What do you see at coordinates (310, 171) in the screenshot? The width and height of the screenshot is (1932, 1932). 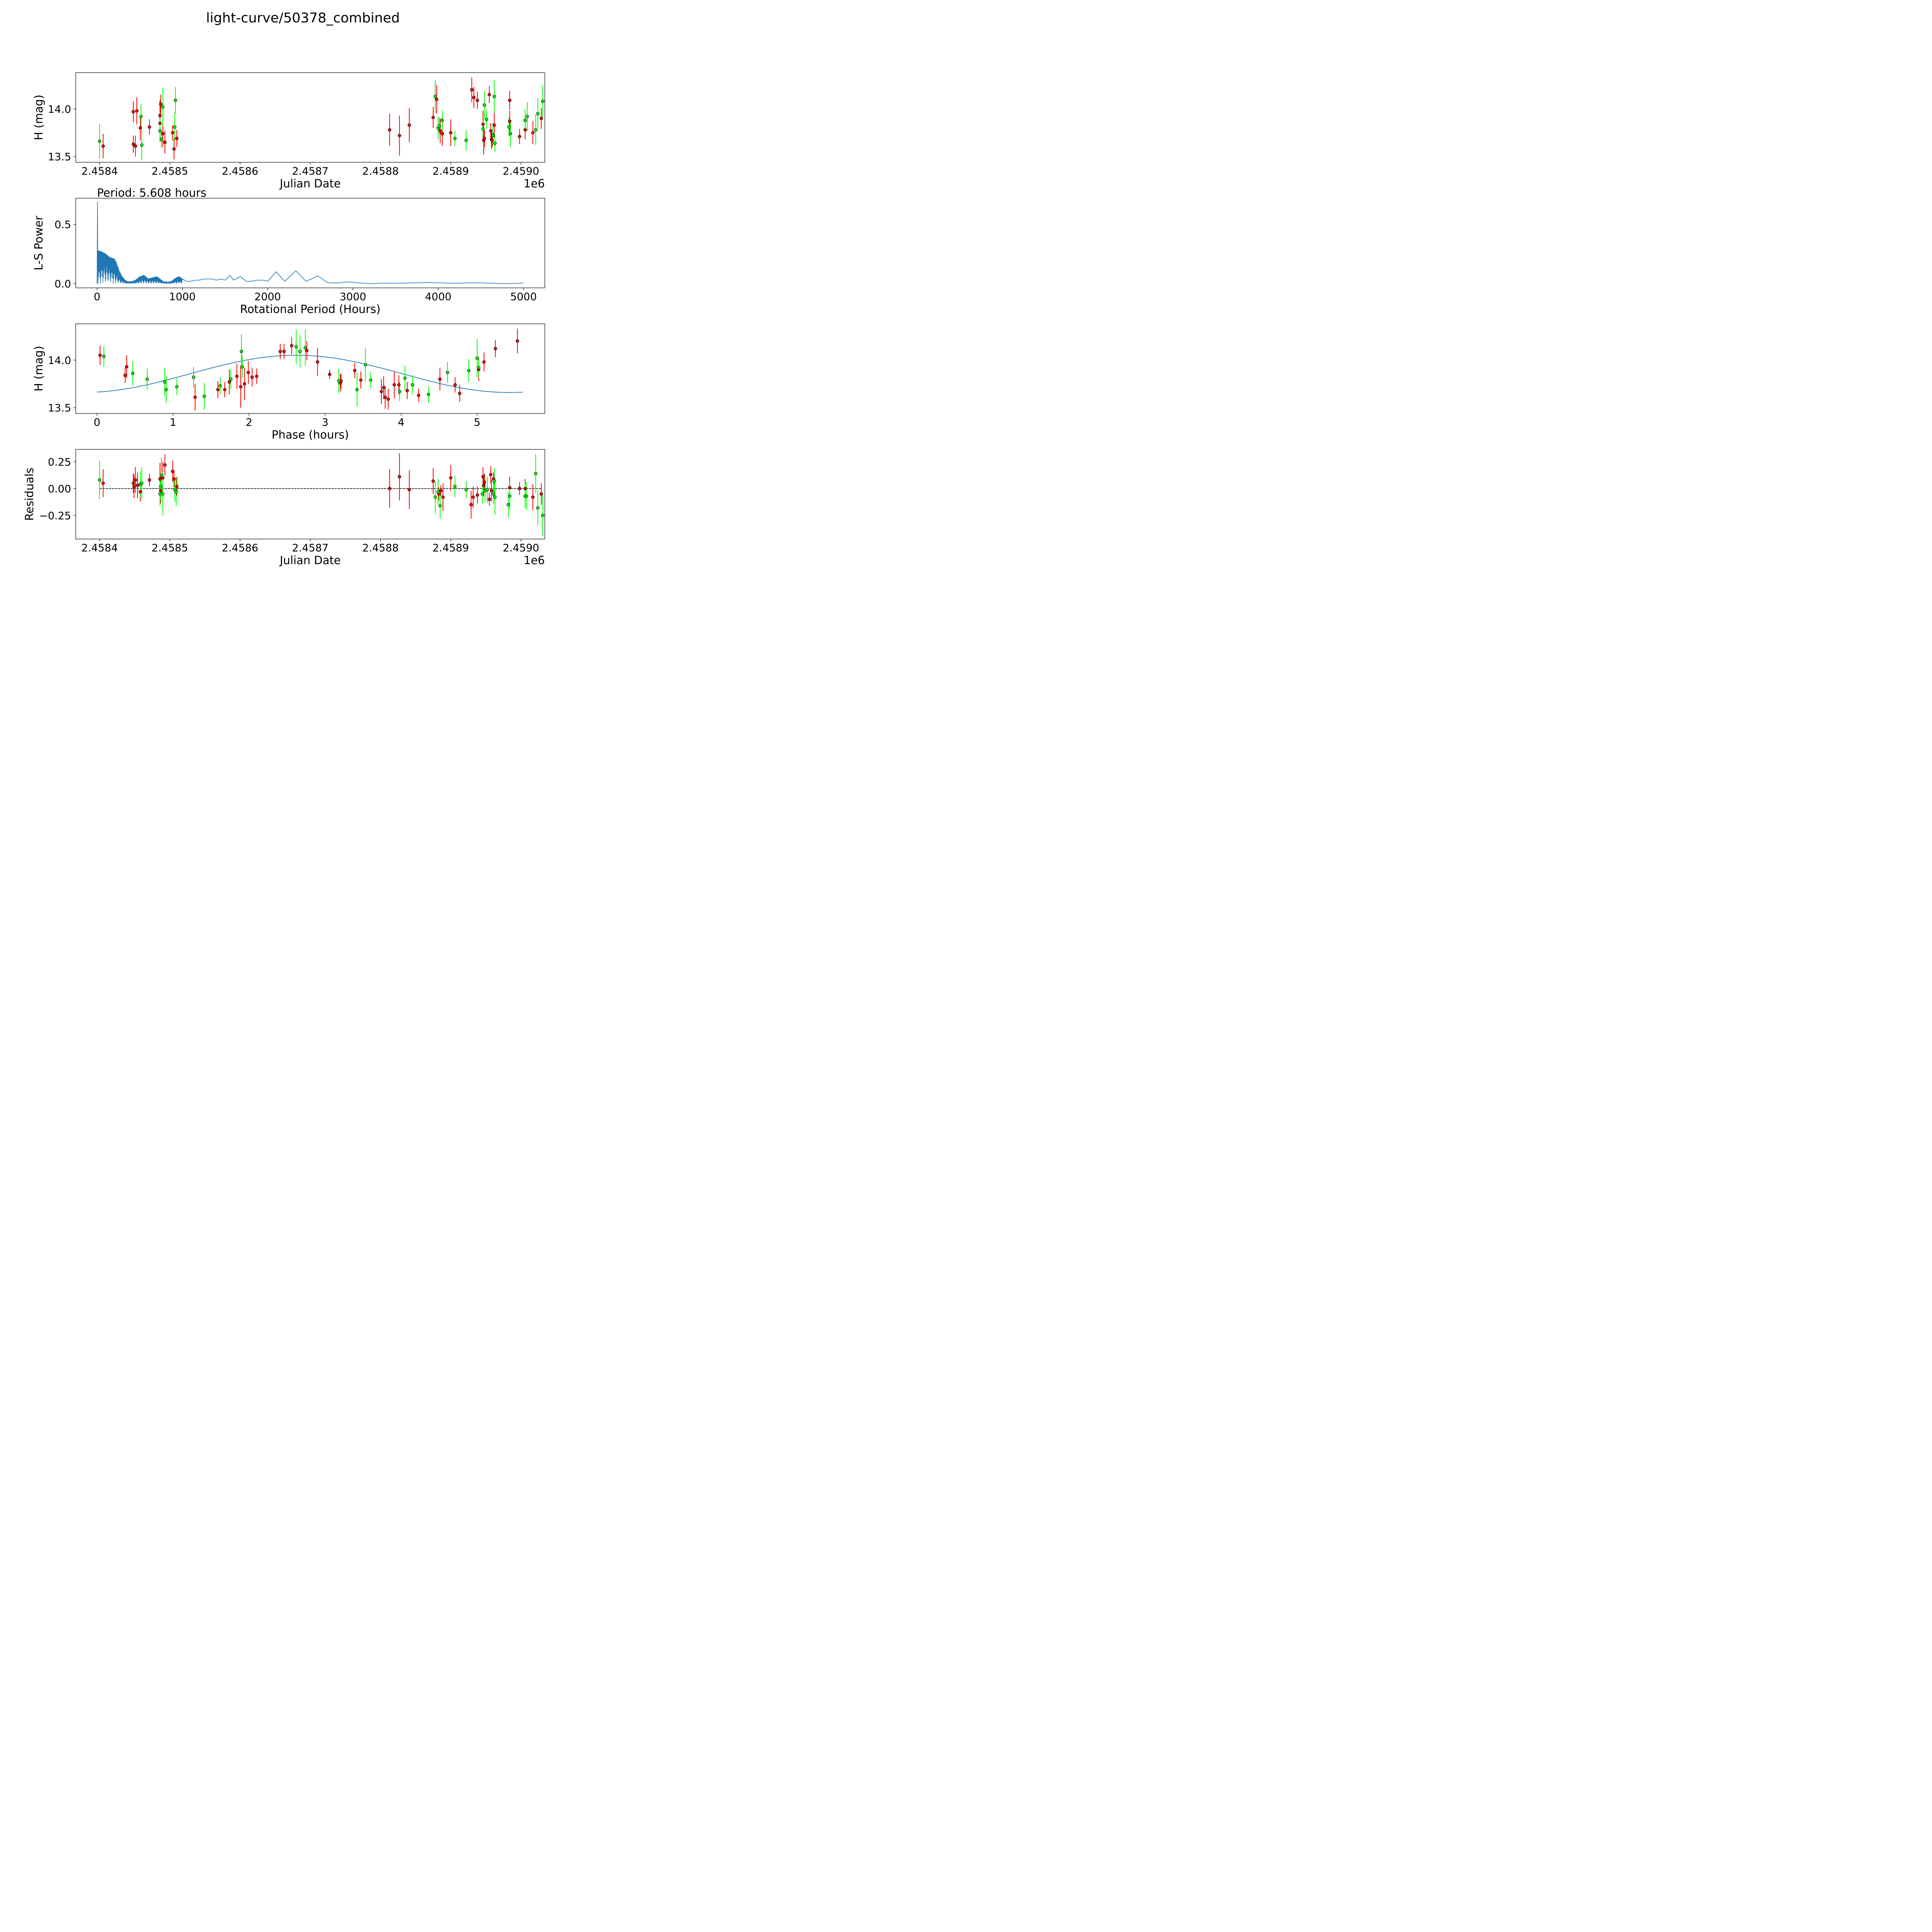 I see `x-tick-label: 2.4587` at bounding box center [310, 171].